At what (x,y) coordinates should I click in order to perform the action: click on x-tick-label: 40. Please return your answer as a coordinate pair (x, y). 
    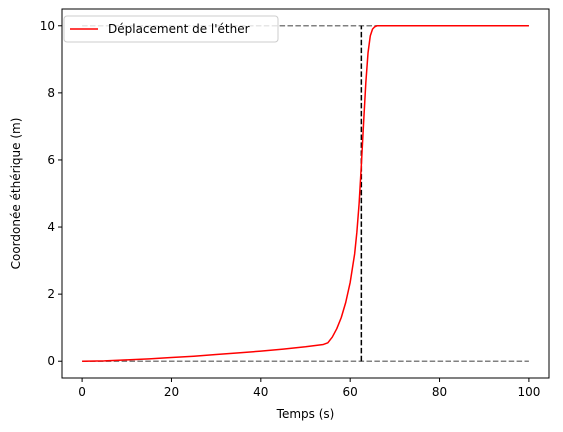
    Looking at the image, I should click on (260, 392).